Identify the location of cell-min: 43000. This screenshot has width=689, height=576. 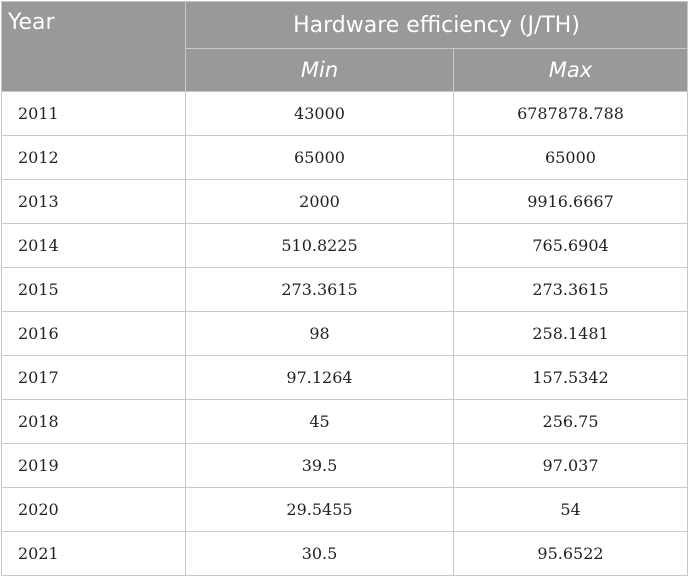
(319, 113).